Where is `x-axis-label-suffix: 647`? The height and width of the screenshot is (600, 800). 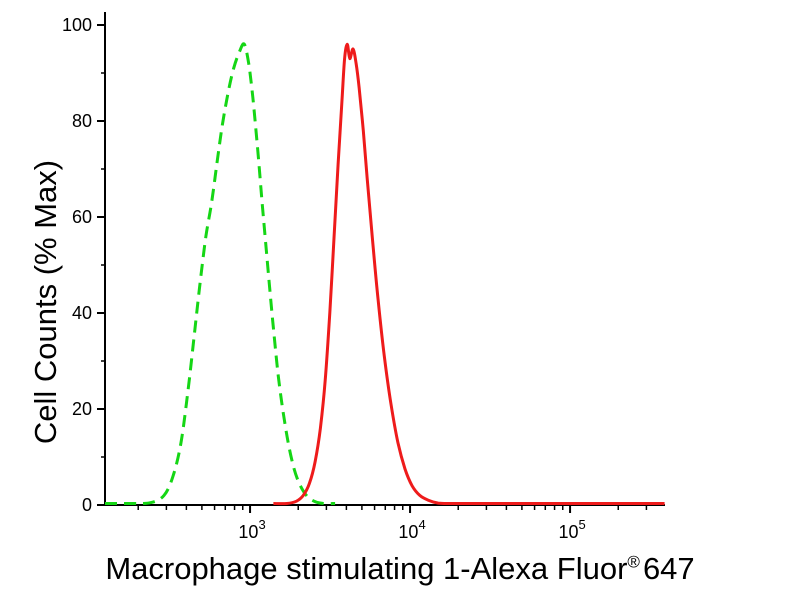
x-axis-label-suffix: 647 is located at coordinates (668, 568).